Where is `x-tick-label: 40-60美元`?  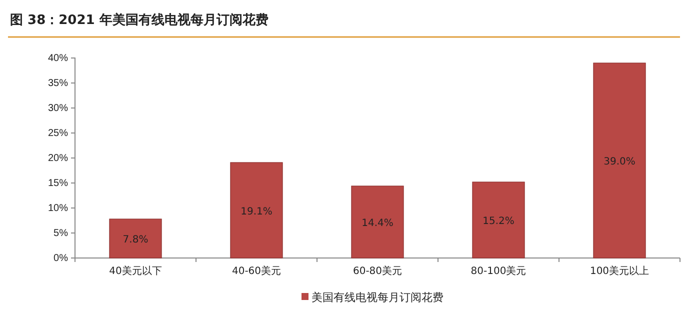
x-tick-label: 40-60美元 is located at coordinates (257, 271).